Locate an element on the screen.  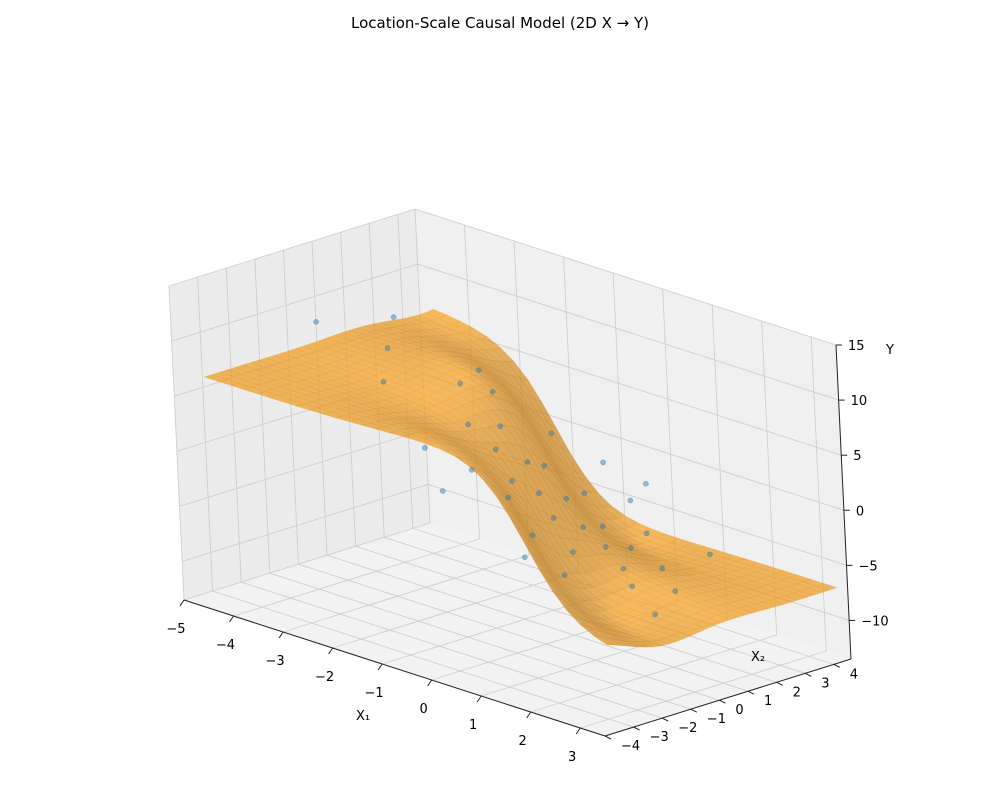
grid-x-back is located at coordinates (818, 494).